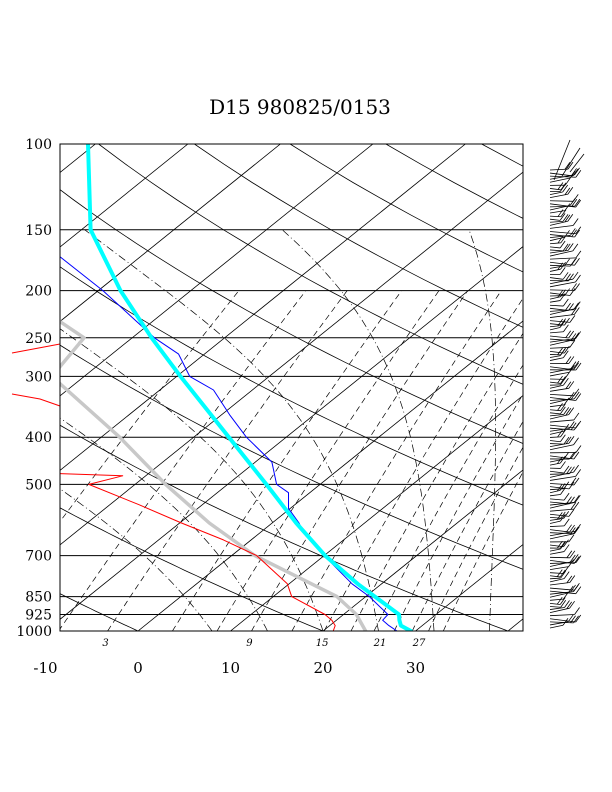 The image size is (612, 792). What do you see at coordinates (419, 643) in the screenshot?
I see `mixing-ratio-label: 27` at bounding box center [419, 643].